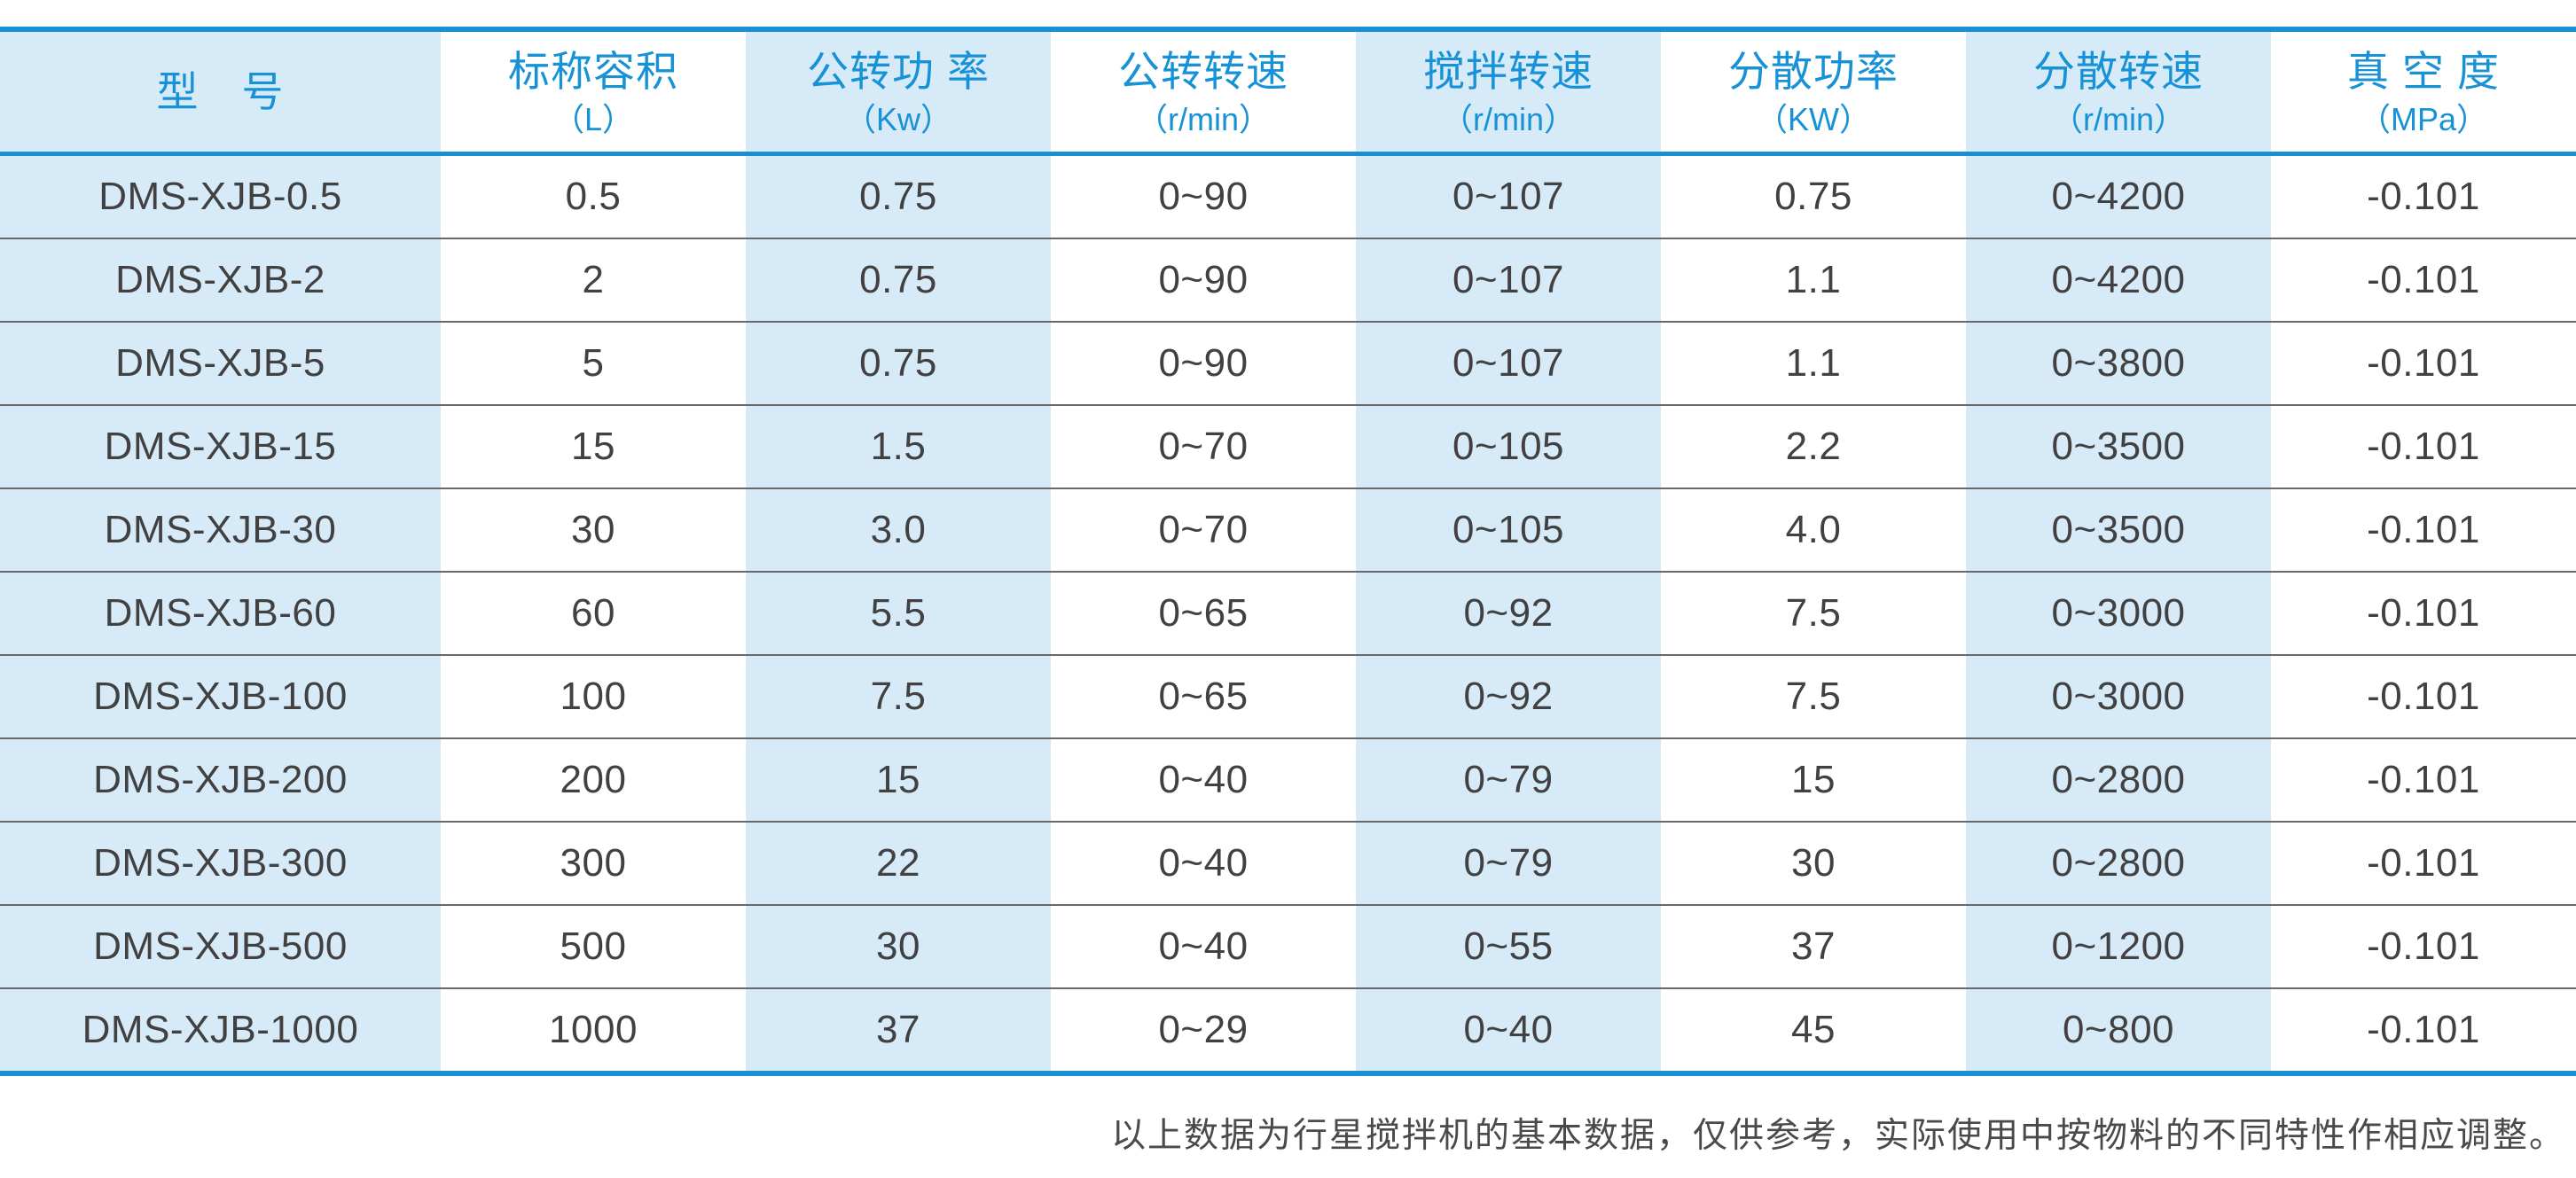 The height and width of the screenshot is (1178, 2576). Describe the element at coordinates (220, 363) in the screenshot. I see `cell-model: DMS-XJB-5` at that location.